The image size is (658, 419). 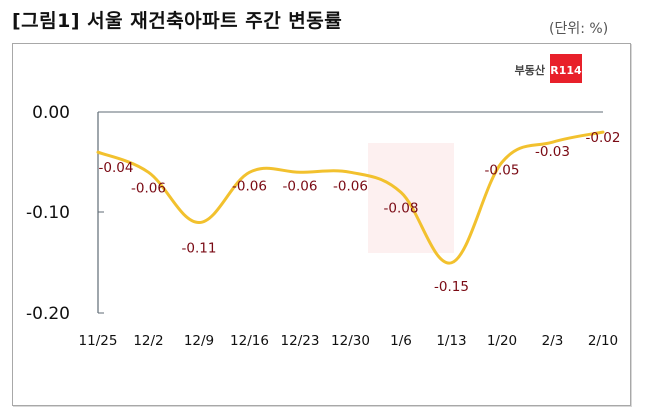 I want to click on x-tick-label: 12/30, so click(x=350, y=341).